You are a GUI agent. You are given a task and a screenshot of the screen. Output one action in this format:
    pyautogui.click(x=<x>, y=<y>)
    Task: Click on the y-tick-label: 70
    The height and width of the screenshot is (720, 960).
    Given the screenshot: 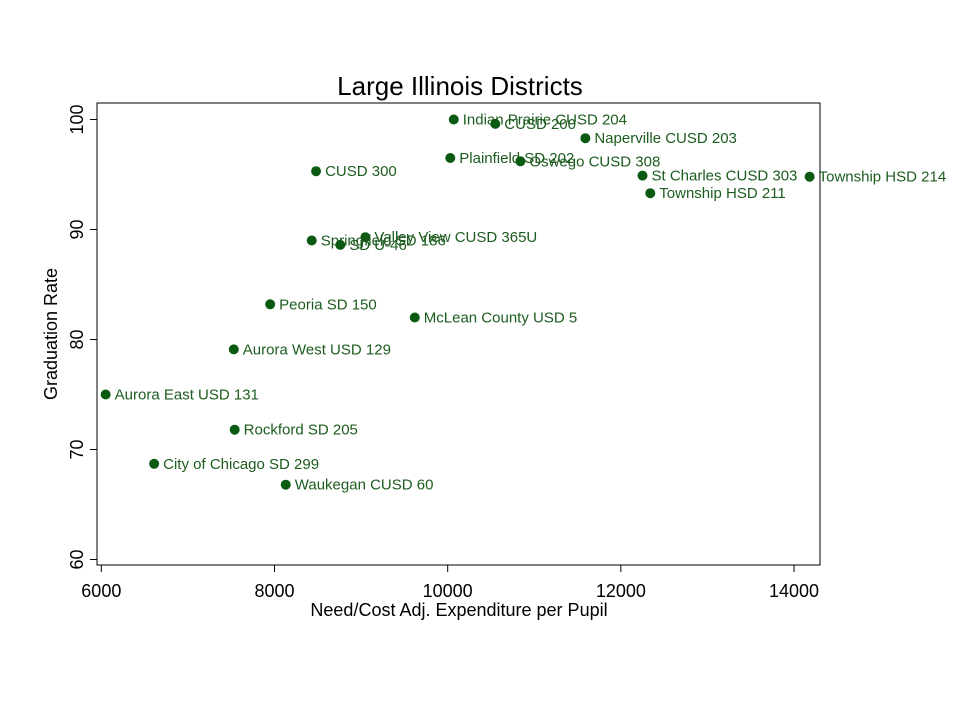 What is the action you would take?
    pyautogui.click(x=77, y=449)
    